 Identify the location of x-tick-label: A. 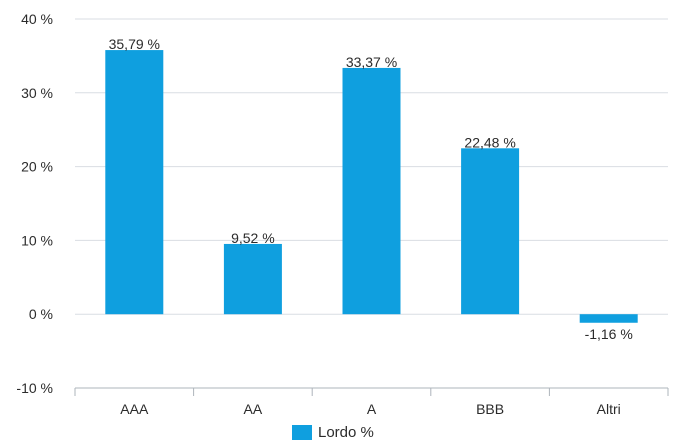
(372, 409).